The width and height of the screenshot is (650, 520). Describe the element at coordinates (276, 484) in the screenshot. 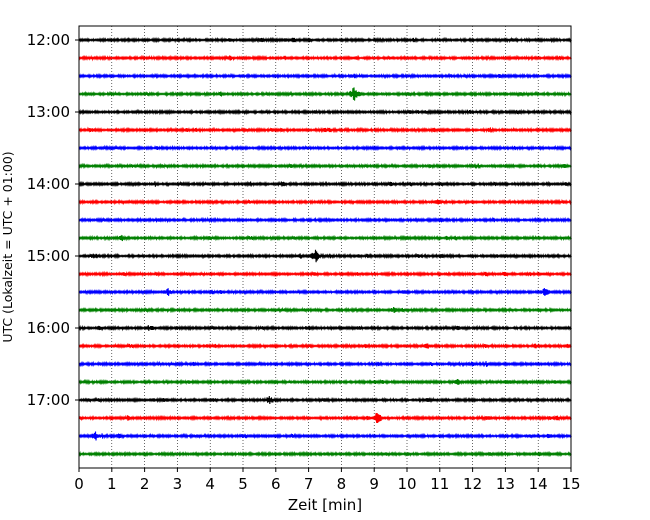

I see `x-tick-label: 6` at that location.